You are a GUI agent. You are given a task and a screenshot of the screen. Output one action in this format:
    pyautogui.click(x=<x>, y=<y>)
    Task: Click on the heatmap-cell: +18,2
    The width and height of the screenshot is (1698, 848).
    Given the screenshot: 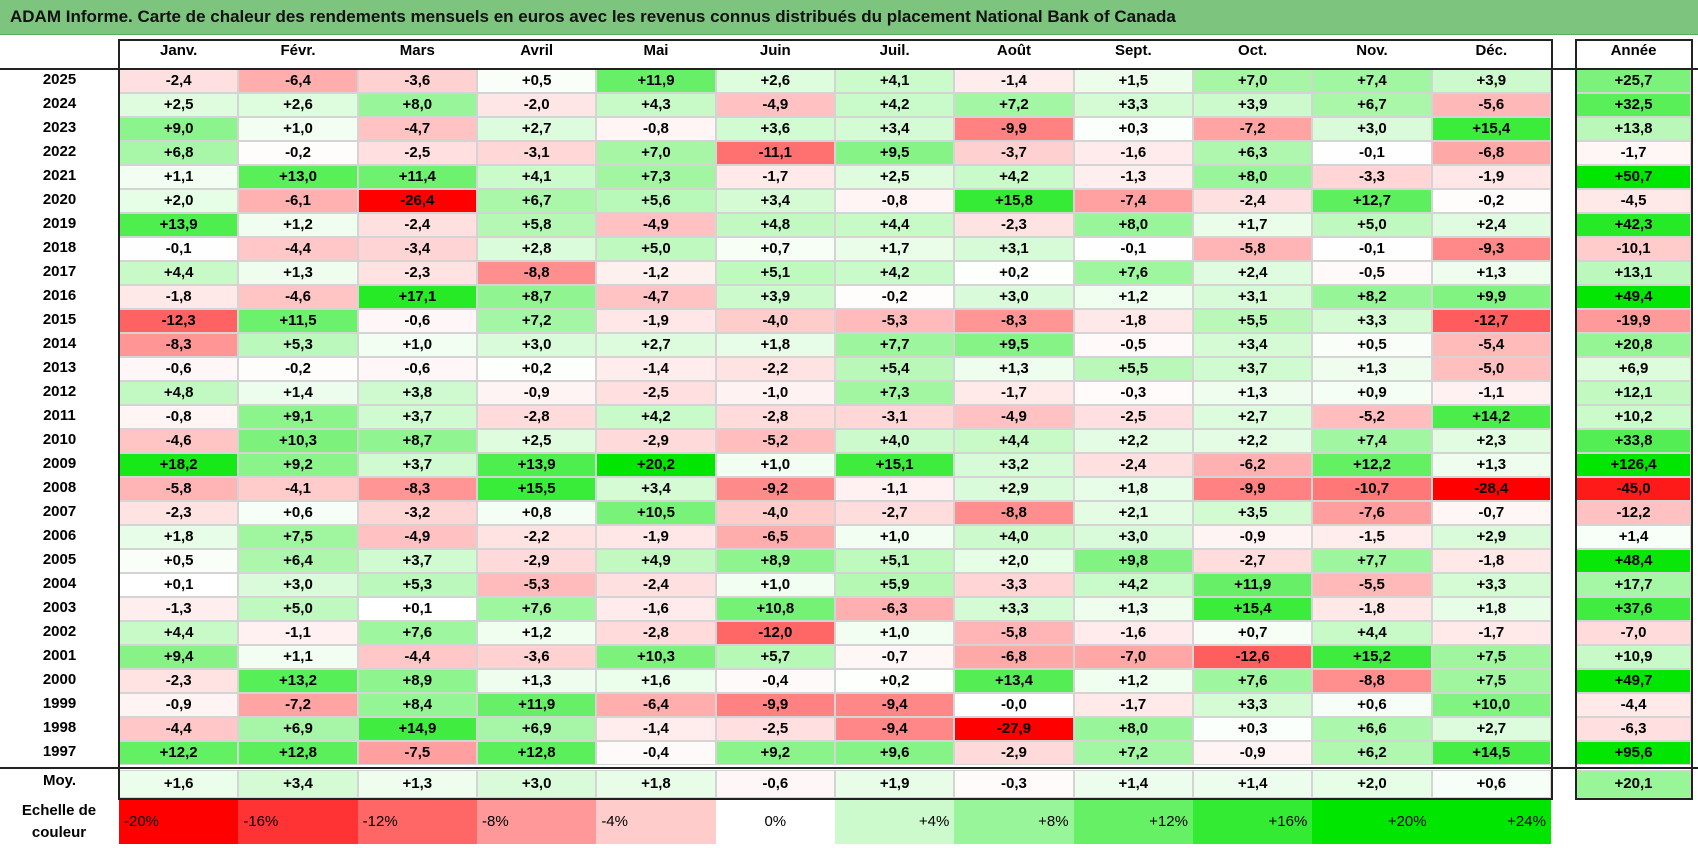 What is the action you would take?
    pyautogui.click(x=179, y=465)
    